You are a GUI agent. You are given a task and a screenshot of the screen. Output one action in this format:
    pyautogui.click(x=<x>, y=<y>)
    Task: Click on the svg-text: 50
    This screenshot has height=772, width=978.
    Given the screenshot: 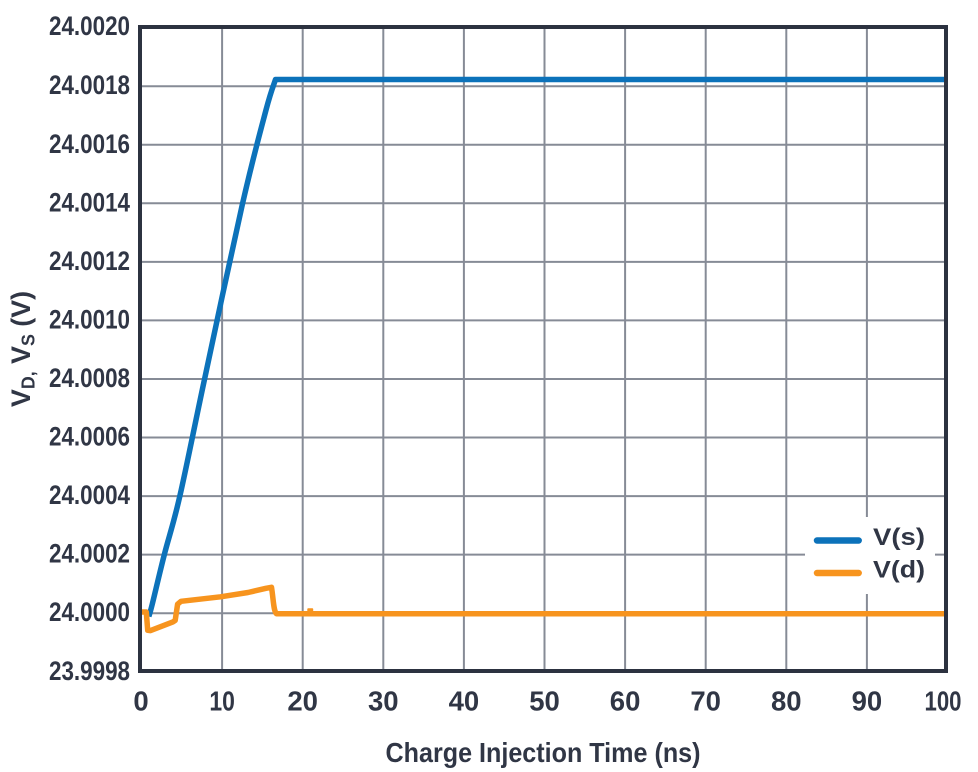 What is the action you would take?
    pyautogui.click(x=544, y=701)
    